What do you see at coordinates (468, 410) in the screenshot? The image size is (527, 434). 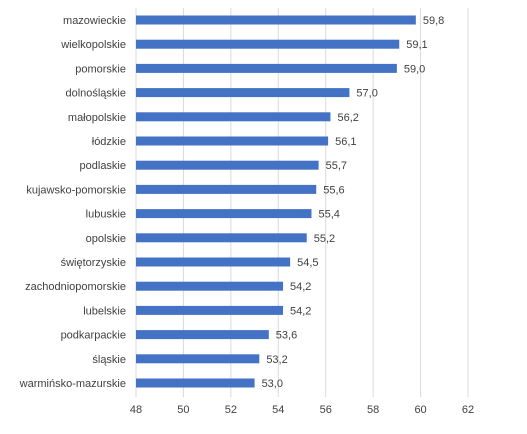 I see `x-tick-label: 62` at bounding box center [468, 410].